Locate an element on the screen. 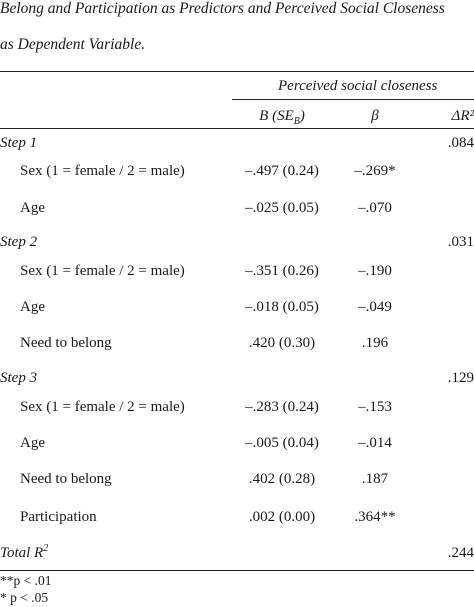  b-value: –.005 (0.04) is located at coordinates (282, 443).